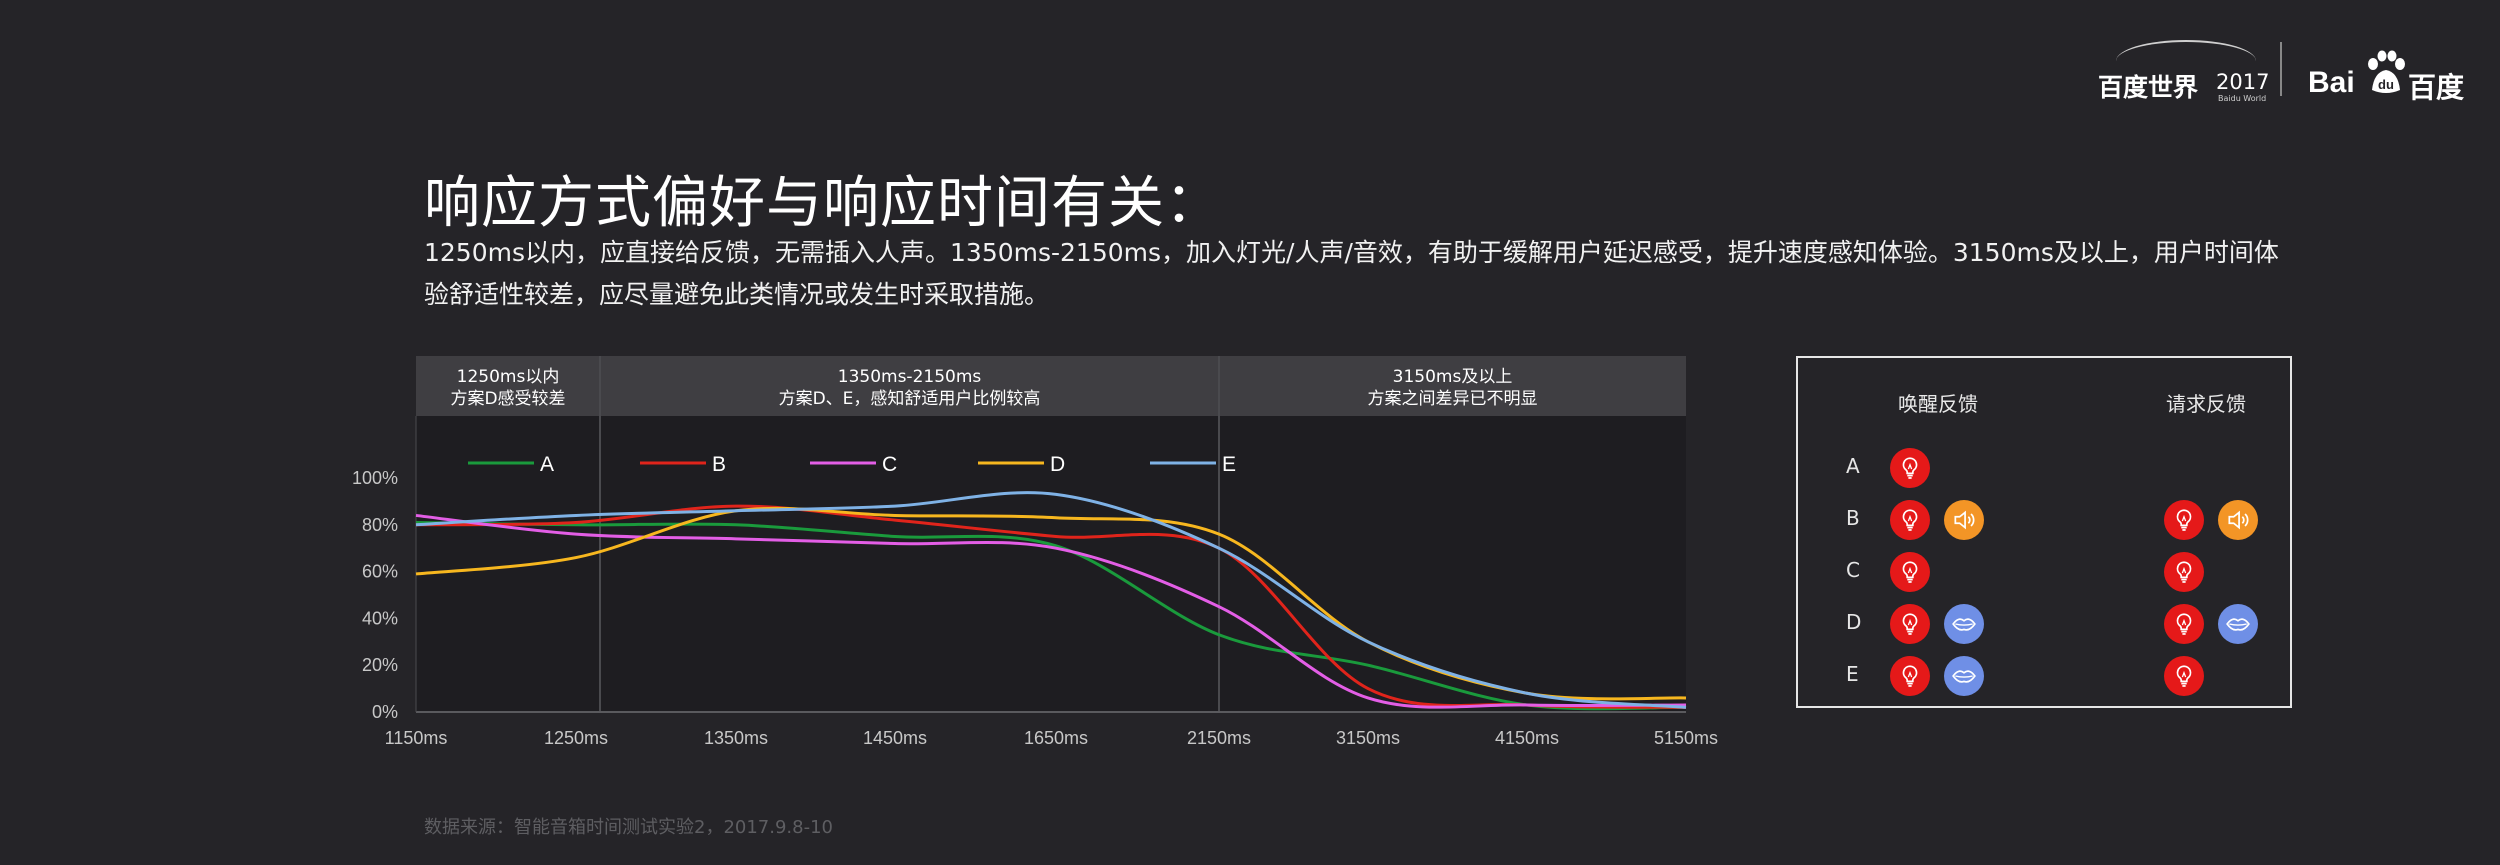  Describe the element at coordinates (1686, 738) in the screenshot. I see `x-tick-label: 5150ms` at that location.